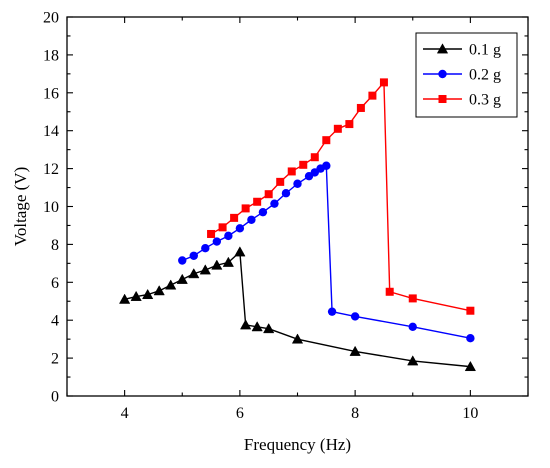 This screenshot has width=550, height=468. I want to click on y-tick-label: 0, so click(55, 397).